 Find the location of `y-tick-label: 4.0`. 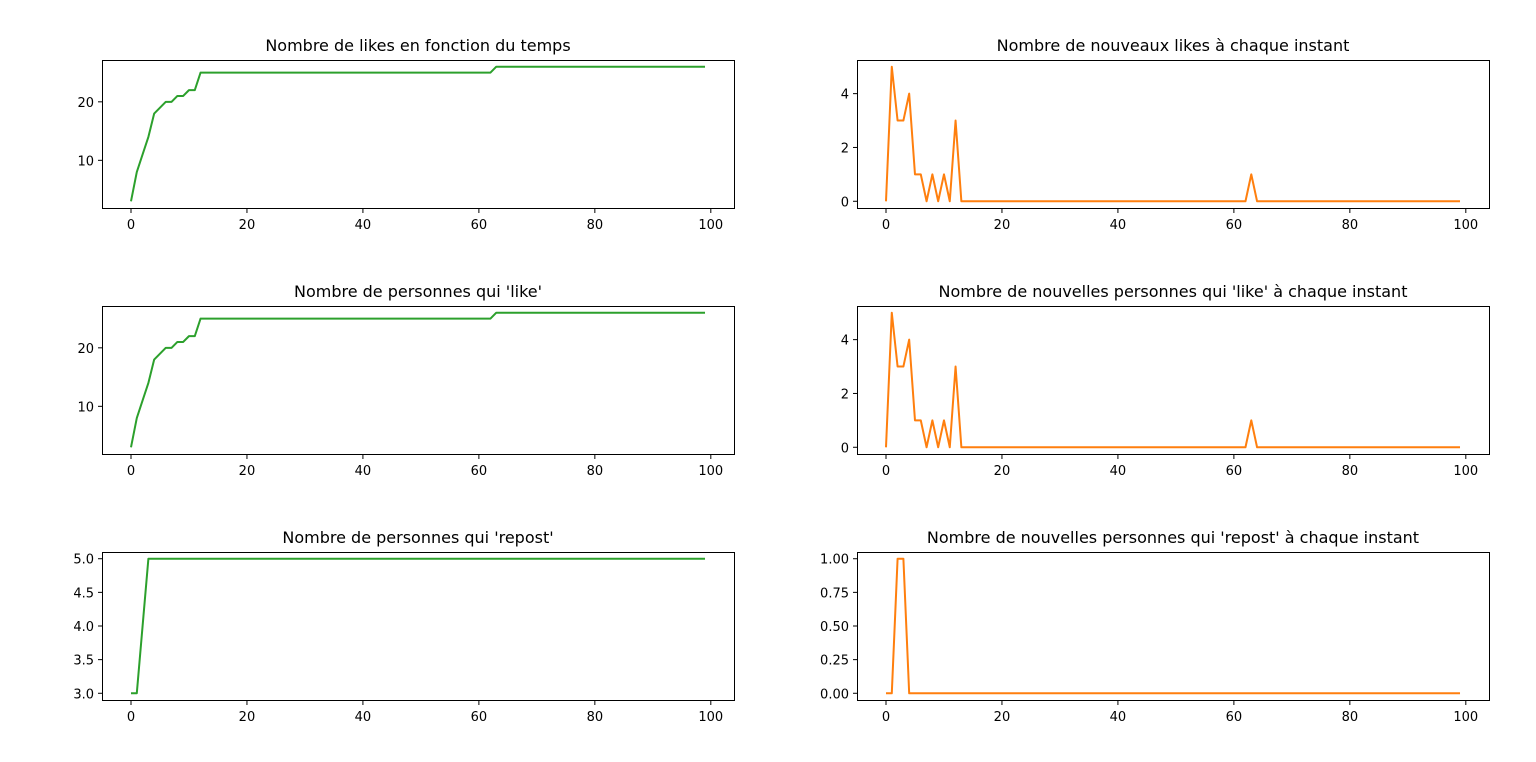

y-tick-label: 4.0 is located at coordinates (83, 627).